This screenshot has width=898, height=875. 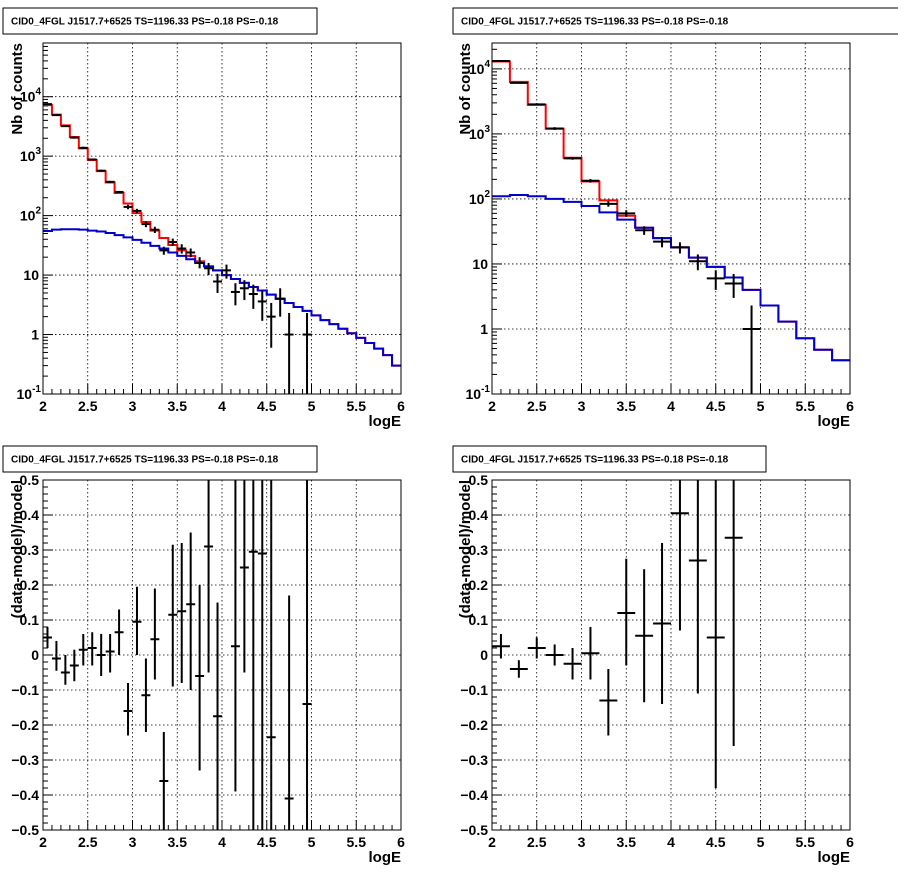 What do you see at coordinates (35, 655) in the screenshot?
I see `y-tick-label: 0` at bounding box center [35, 655].